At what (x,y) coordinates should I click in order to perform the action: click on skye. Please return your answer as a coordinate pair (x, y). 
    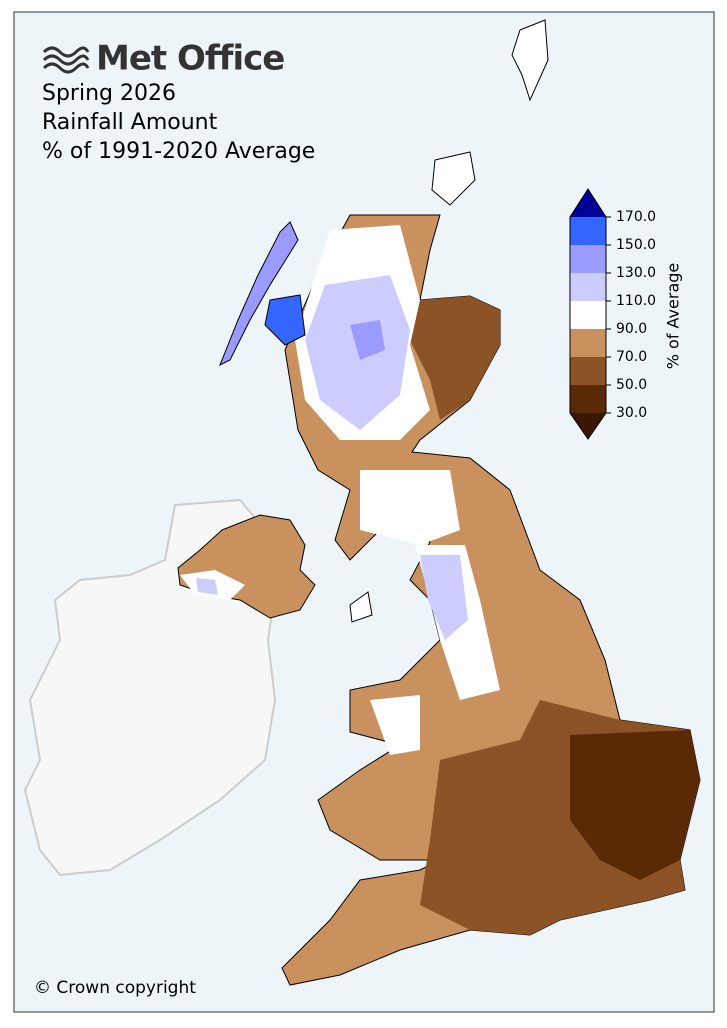
    Looking at the image, I should click on (285, 320).